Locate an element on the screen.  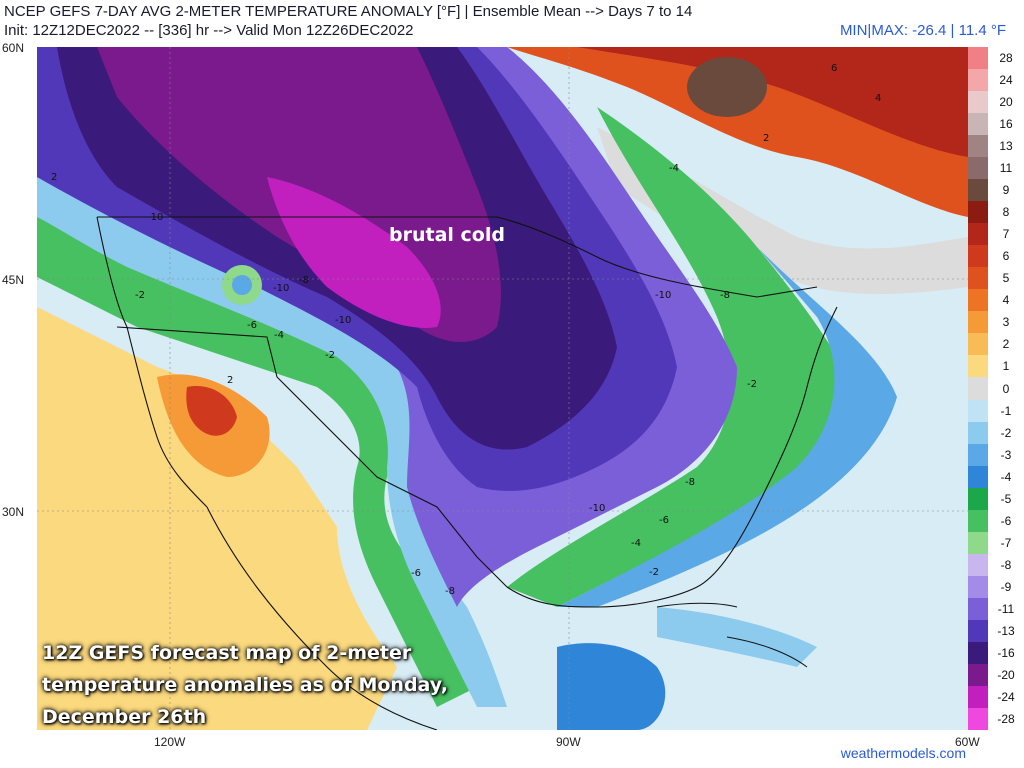
colorbar-tick-label: 28 is located at coordinates (1006, 58).